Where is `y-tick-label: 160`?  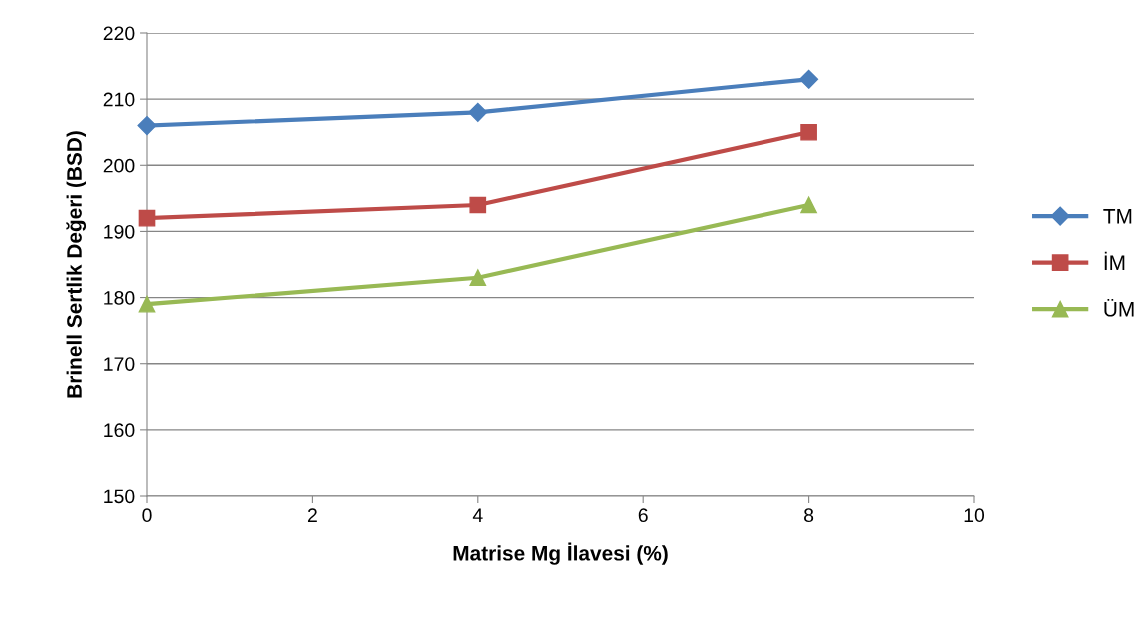 y-tick-label: 160 is located at coordinates (119, 430).